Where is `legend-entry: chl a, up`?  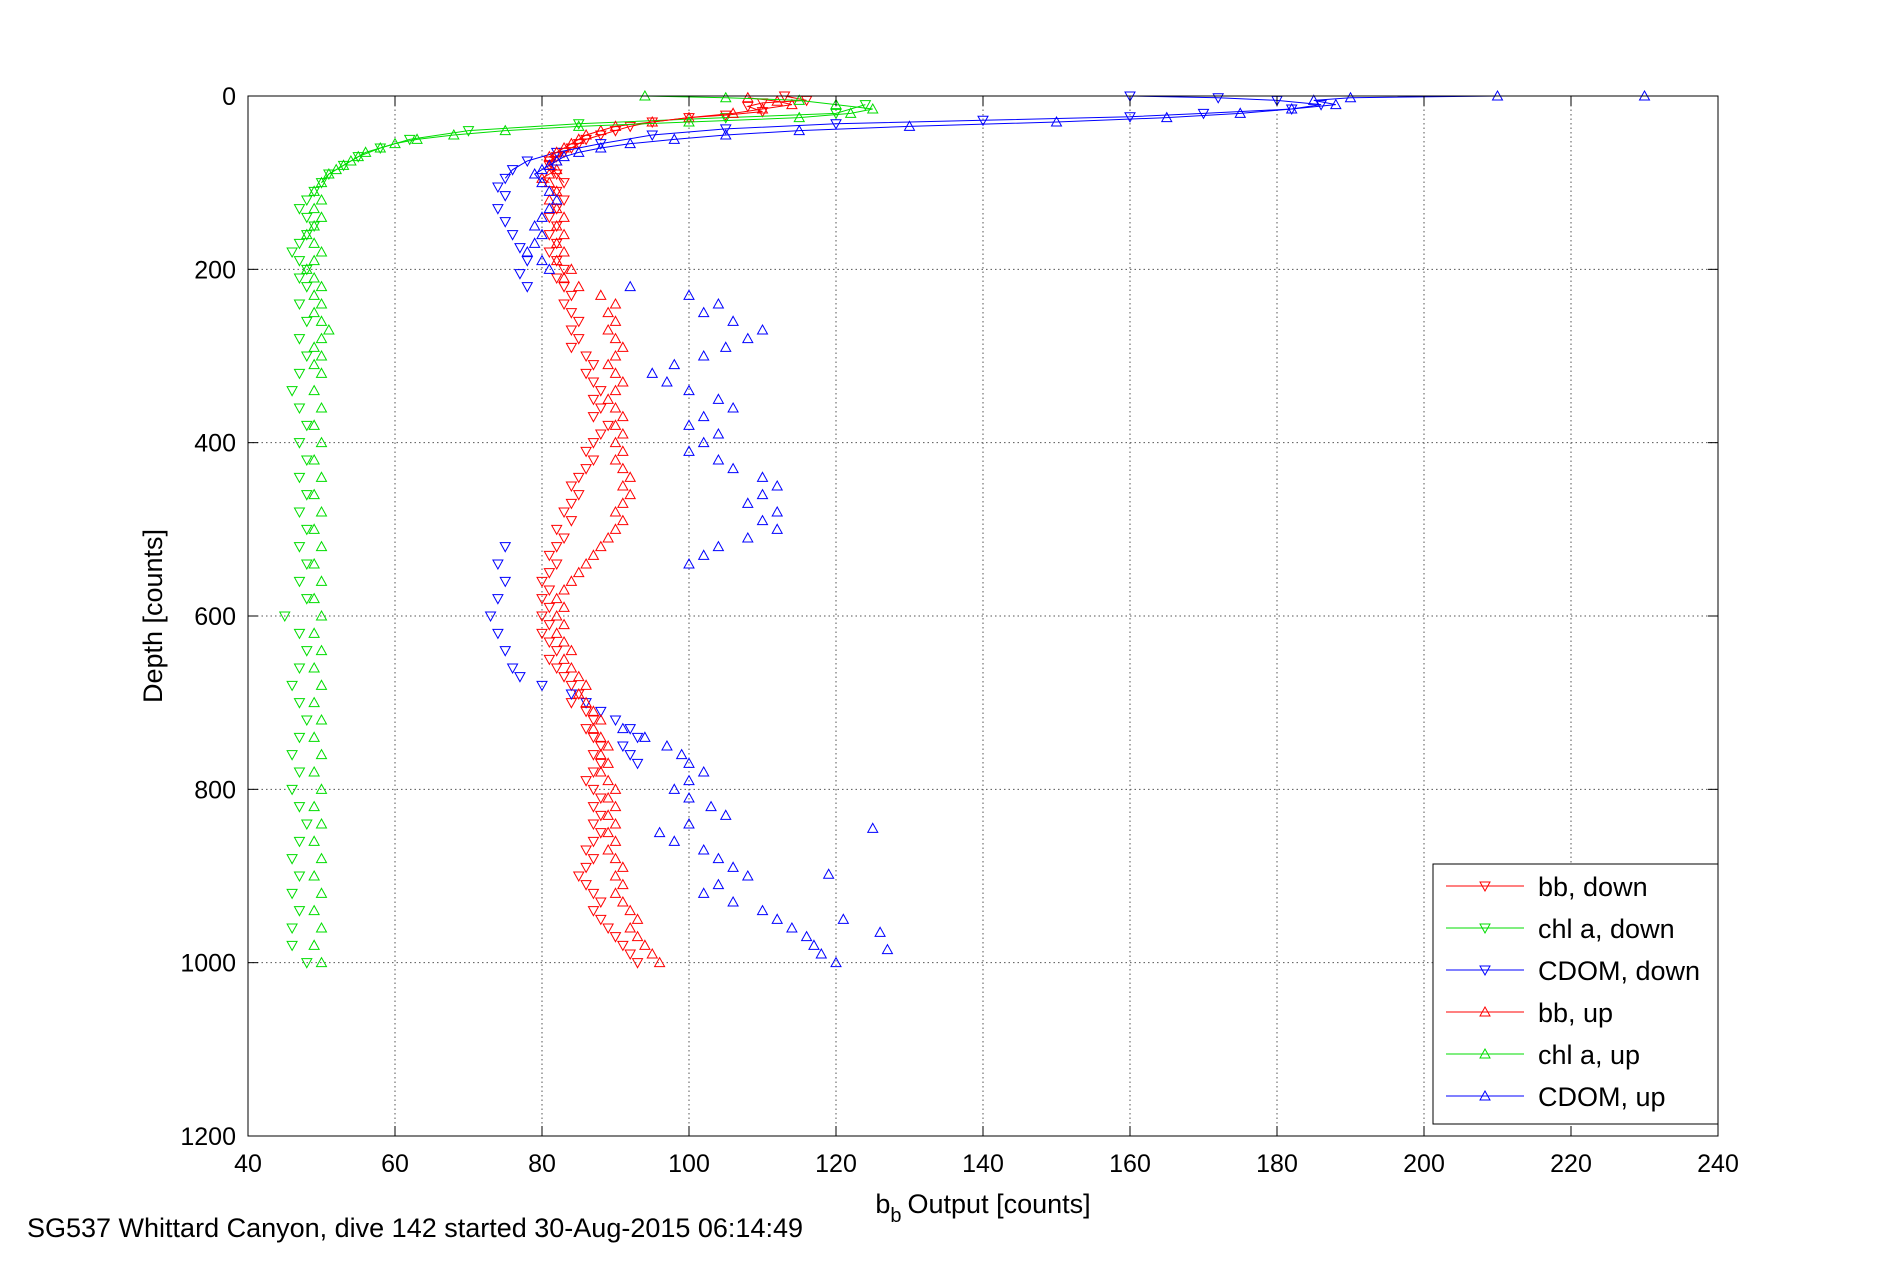 legend-entry: chl a, up is located at coordinates (1543, 1055).